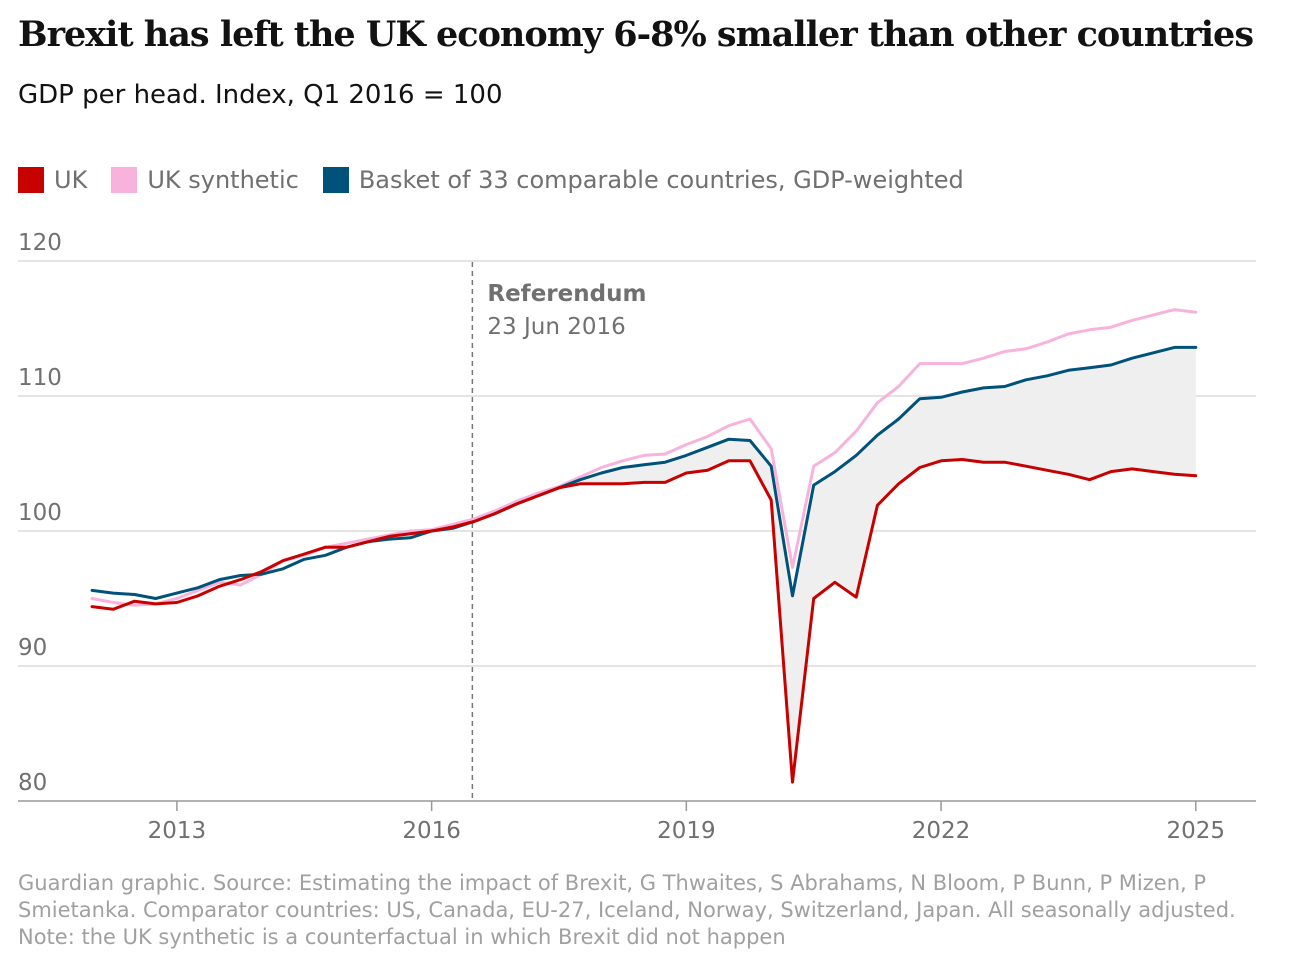 The height and width of the screenshot is (974, 1298). Describe the element at coordinates (431, 831) in the screenshot. I see `x-tick-label-2016: 2016` at that location.